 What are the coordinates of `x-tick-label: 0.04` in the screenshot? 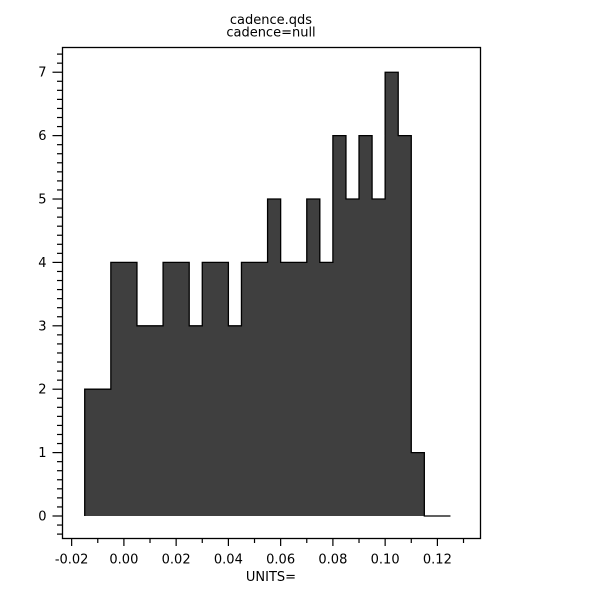 It's located at (228, 560).